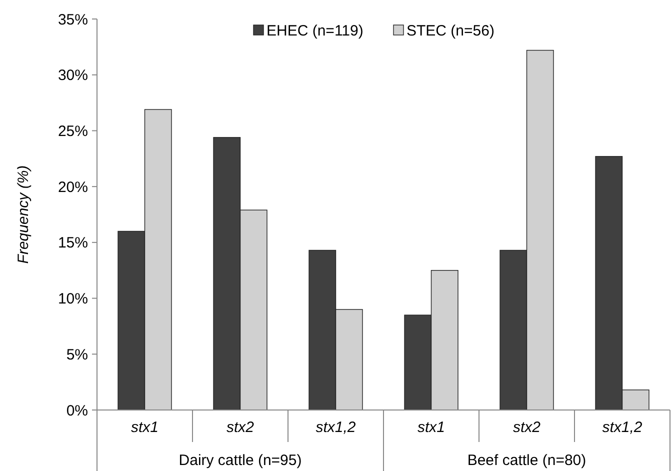 This screenshot has height=471, width=672. Describe the element at coordinates (73, 187) in the screenshot. I see `y-tick-label: 20%` at that location.